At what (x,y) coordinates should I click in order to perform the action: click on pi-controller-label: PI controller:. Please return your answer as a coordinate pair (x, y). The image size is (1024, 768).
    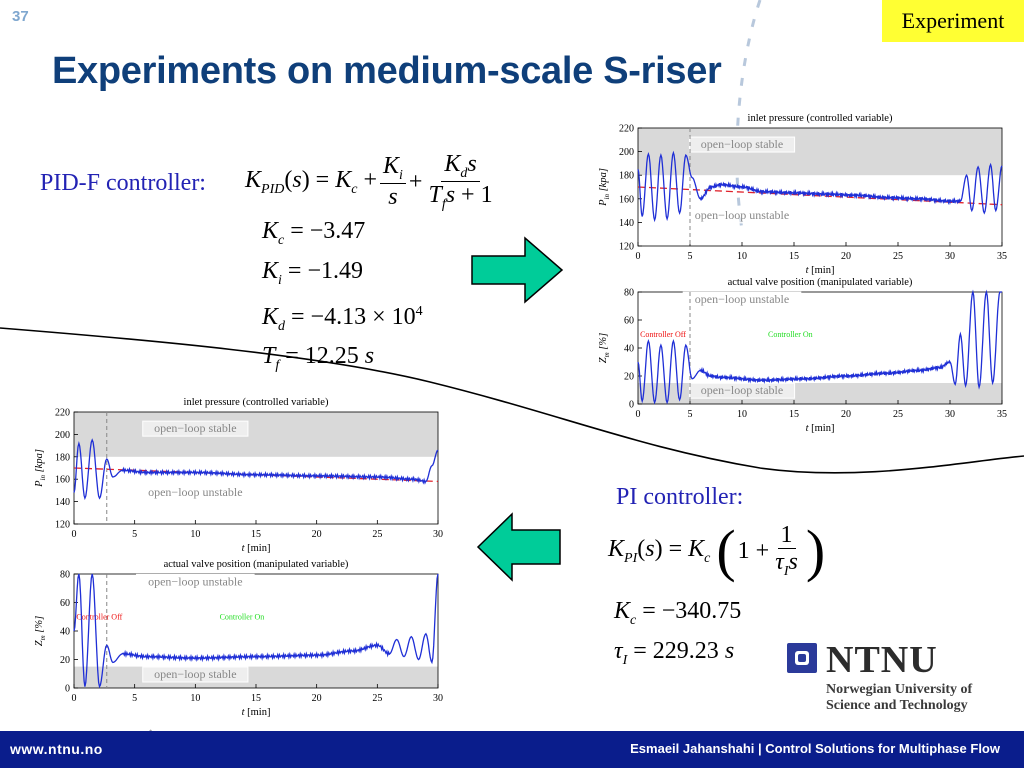
    Looking at the image, I should click on (680, 497).